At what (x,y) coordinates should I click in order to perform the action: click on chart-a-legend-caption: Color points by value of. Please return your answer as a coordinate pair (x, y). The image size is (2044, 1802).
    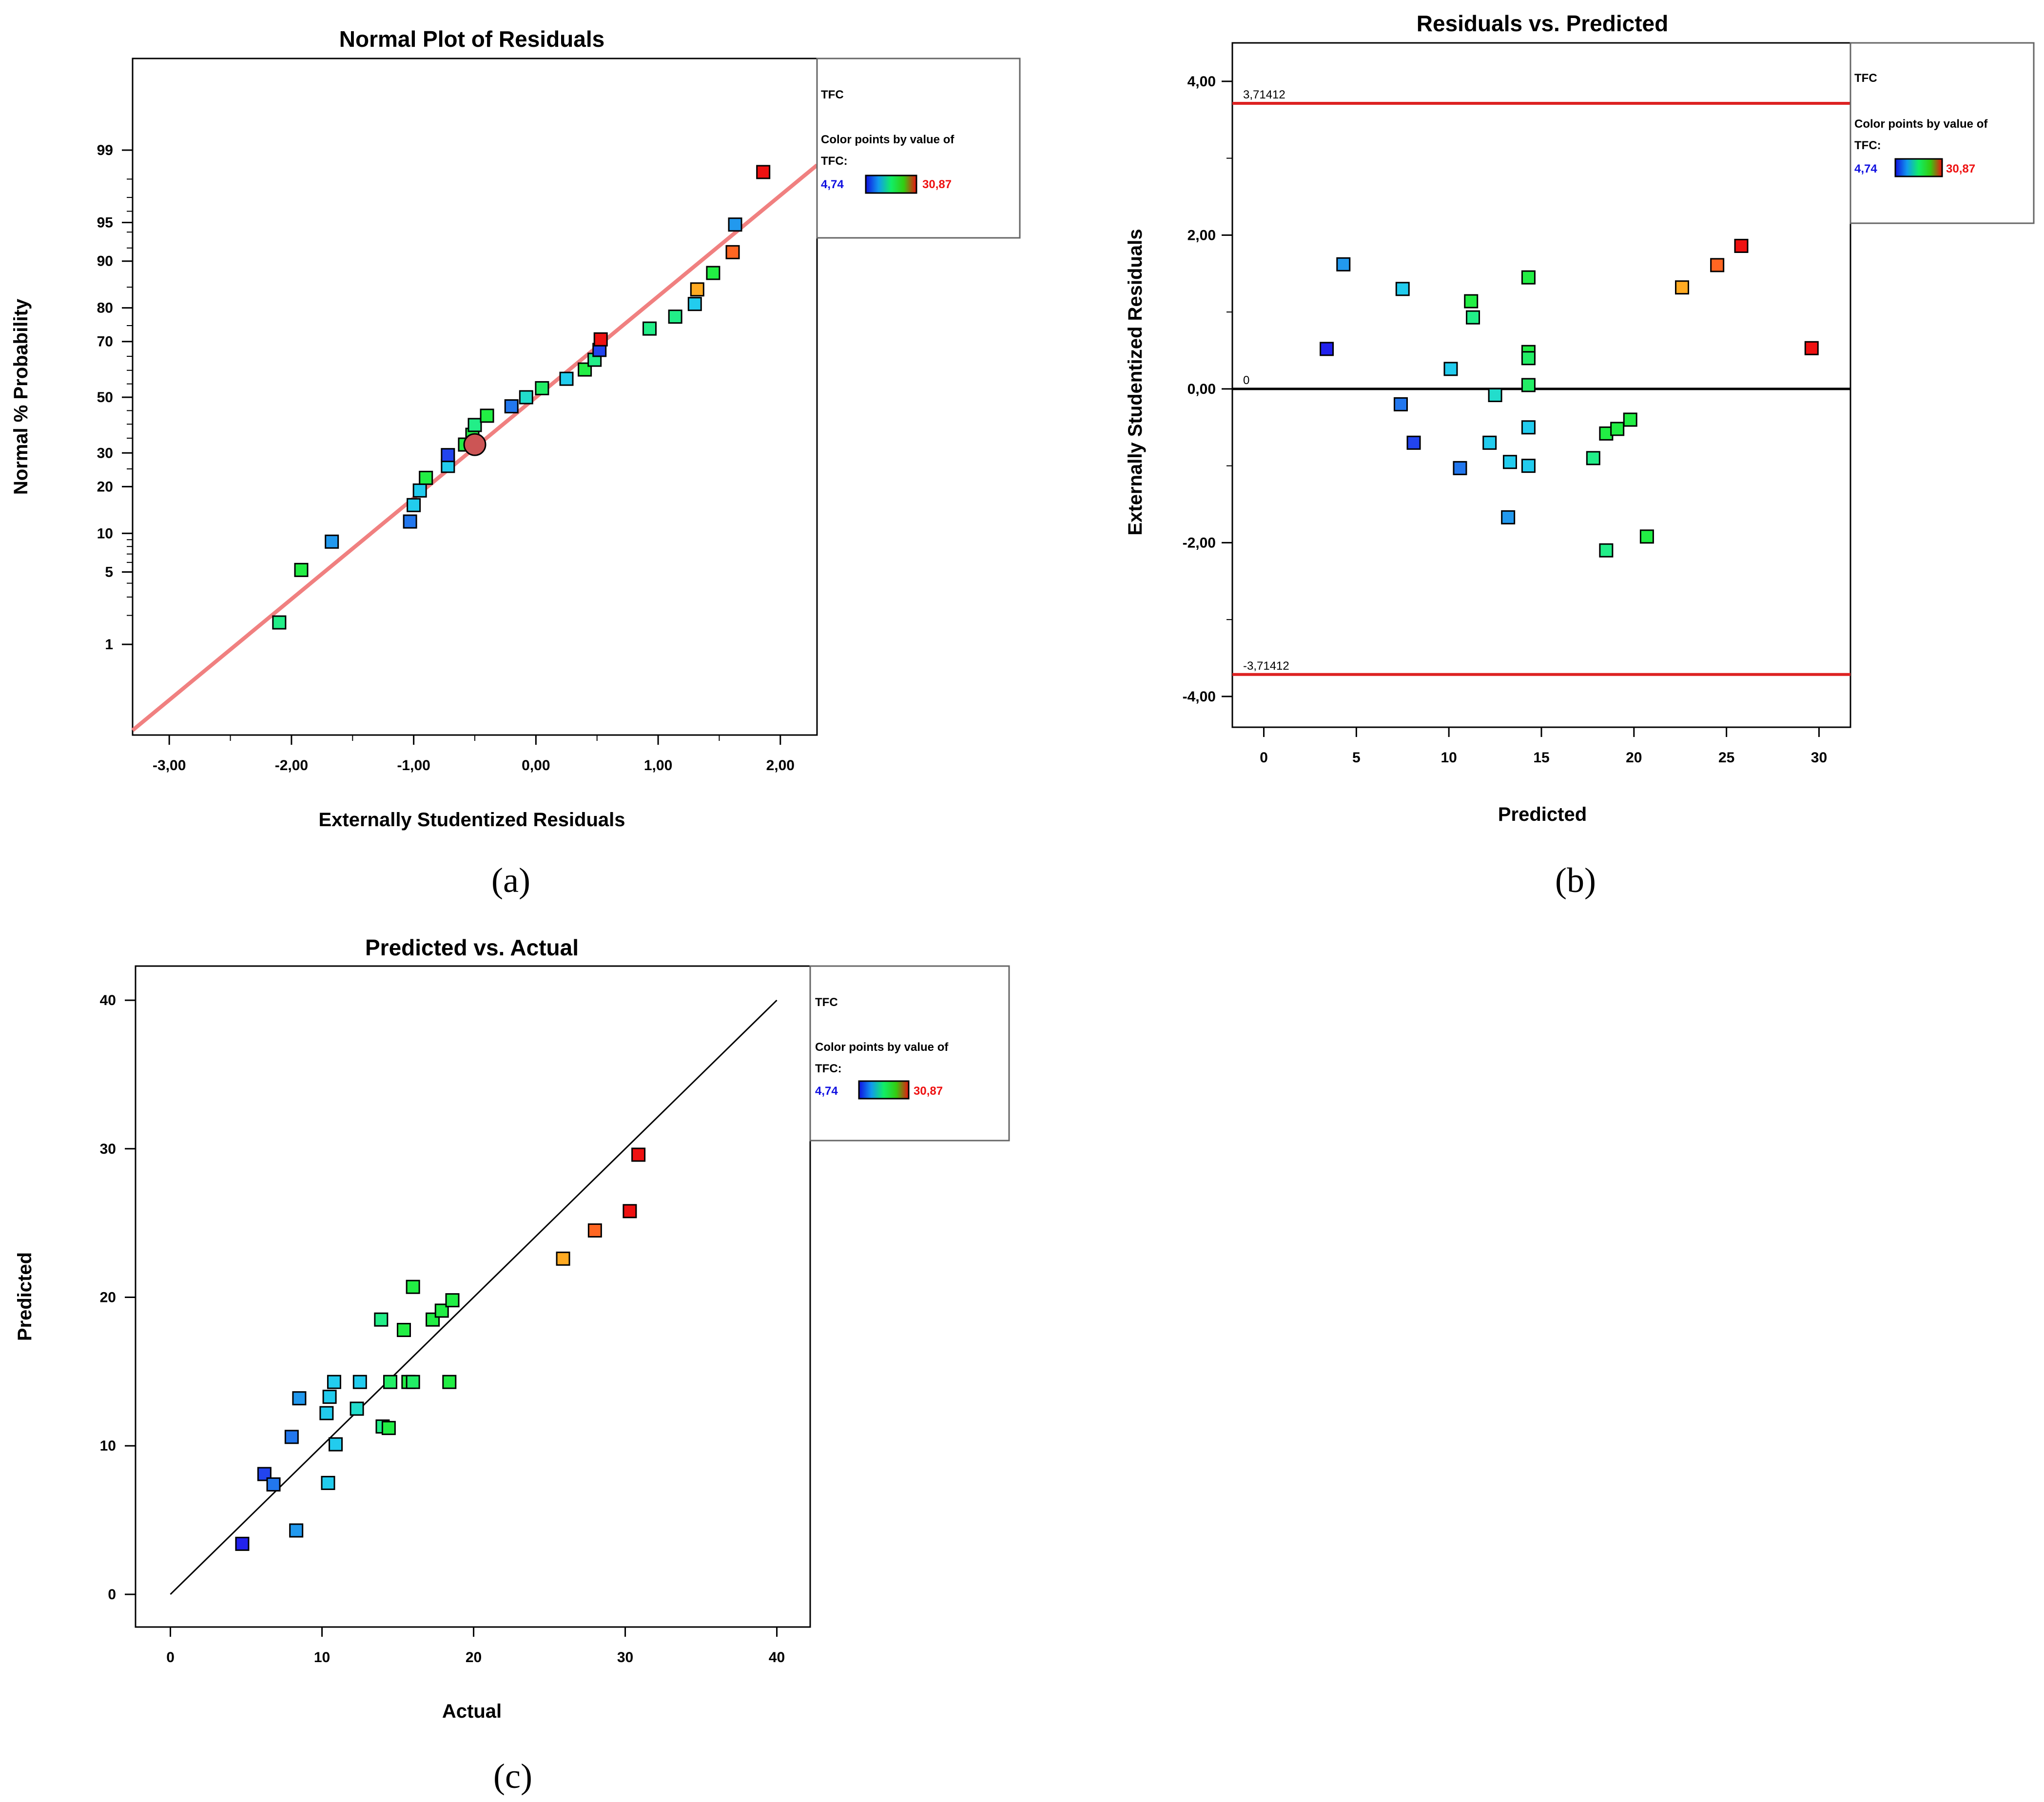
    Looking at the image, I should click on (887, 140).